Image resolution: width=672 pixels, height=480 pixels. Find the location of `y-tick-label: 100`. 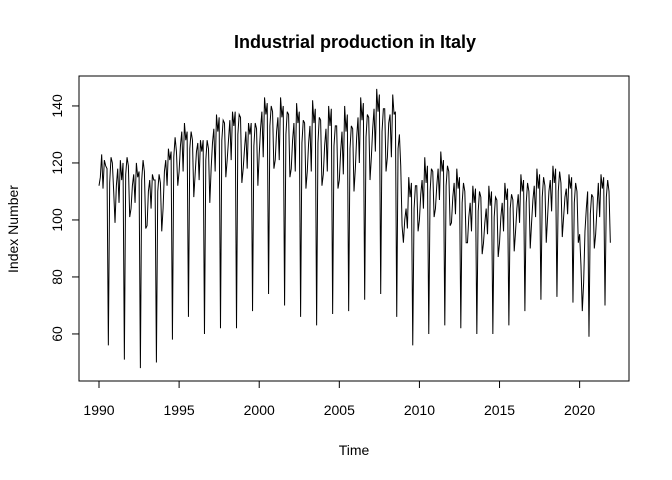

y-tick-label: 100 is located at coordinates (57, 220).